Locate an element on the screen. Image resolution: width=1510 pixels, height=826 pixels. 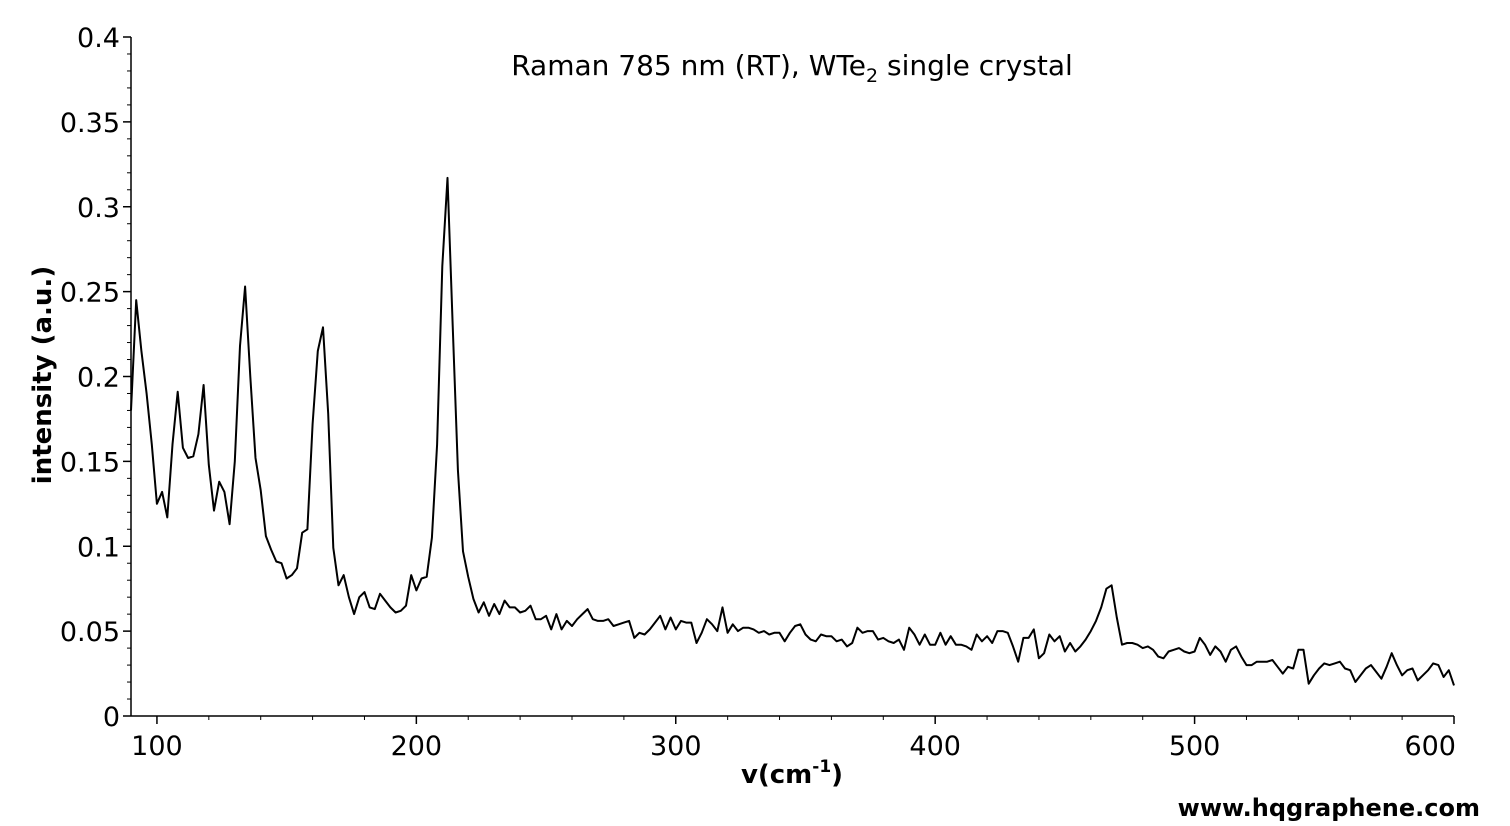
y-tick-label: 0 is located at coordinates (111, 717).